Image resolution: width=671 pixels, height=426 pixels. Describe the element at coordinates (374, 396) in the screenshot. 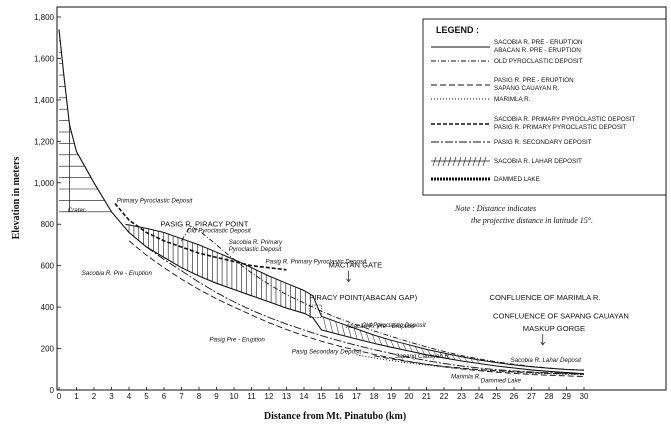

I see `x-tick-label: 18` at that location.